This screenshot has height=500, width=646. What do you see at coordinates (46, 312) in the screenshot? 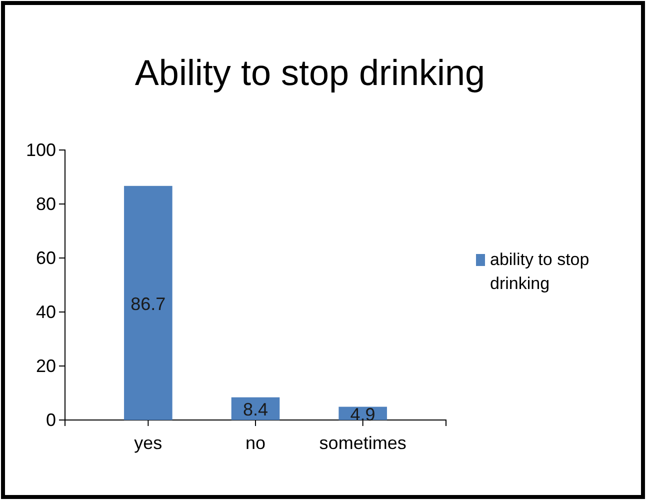
I see `y-tick-label: 40` at bounding box center [46, 312].